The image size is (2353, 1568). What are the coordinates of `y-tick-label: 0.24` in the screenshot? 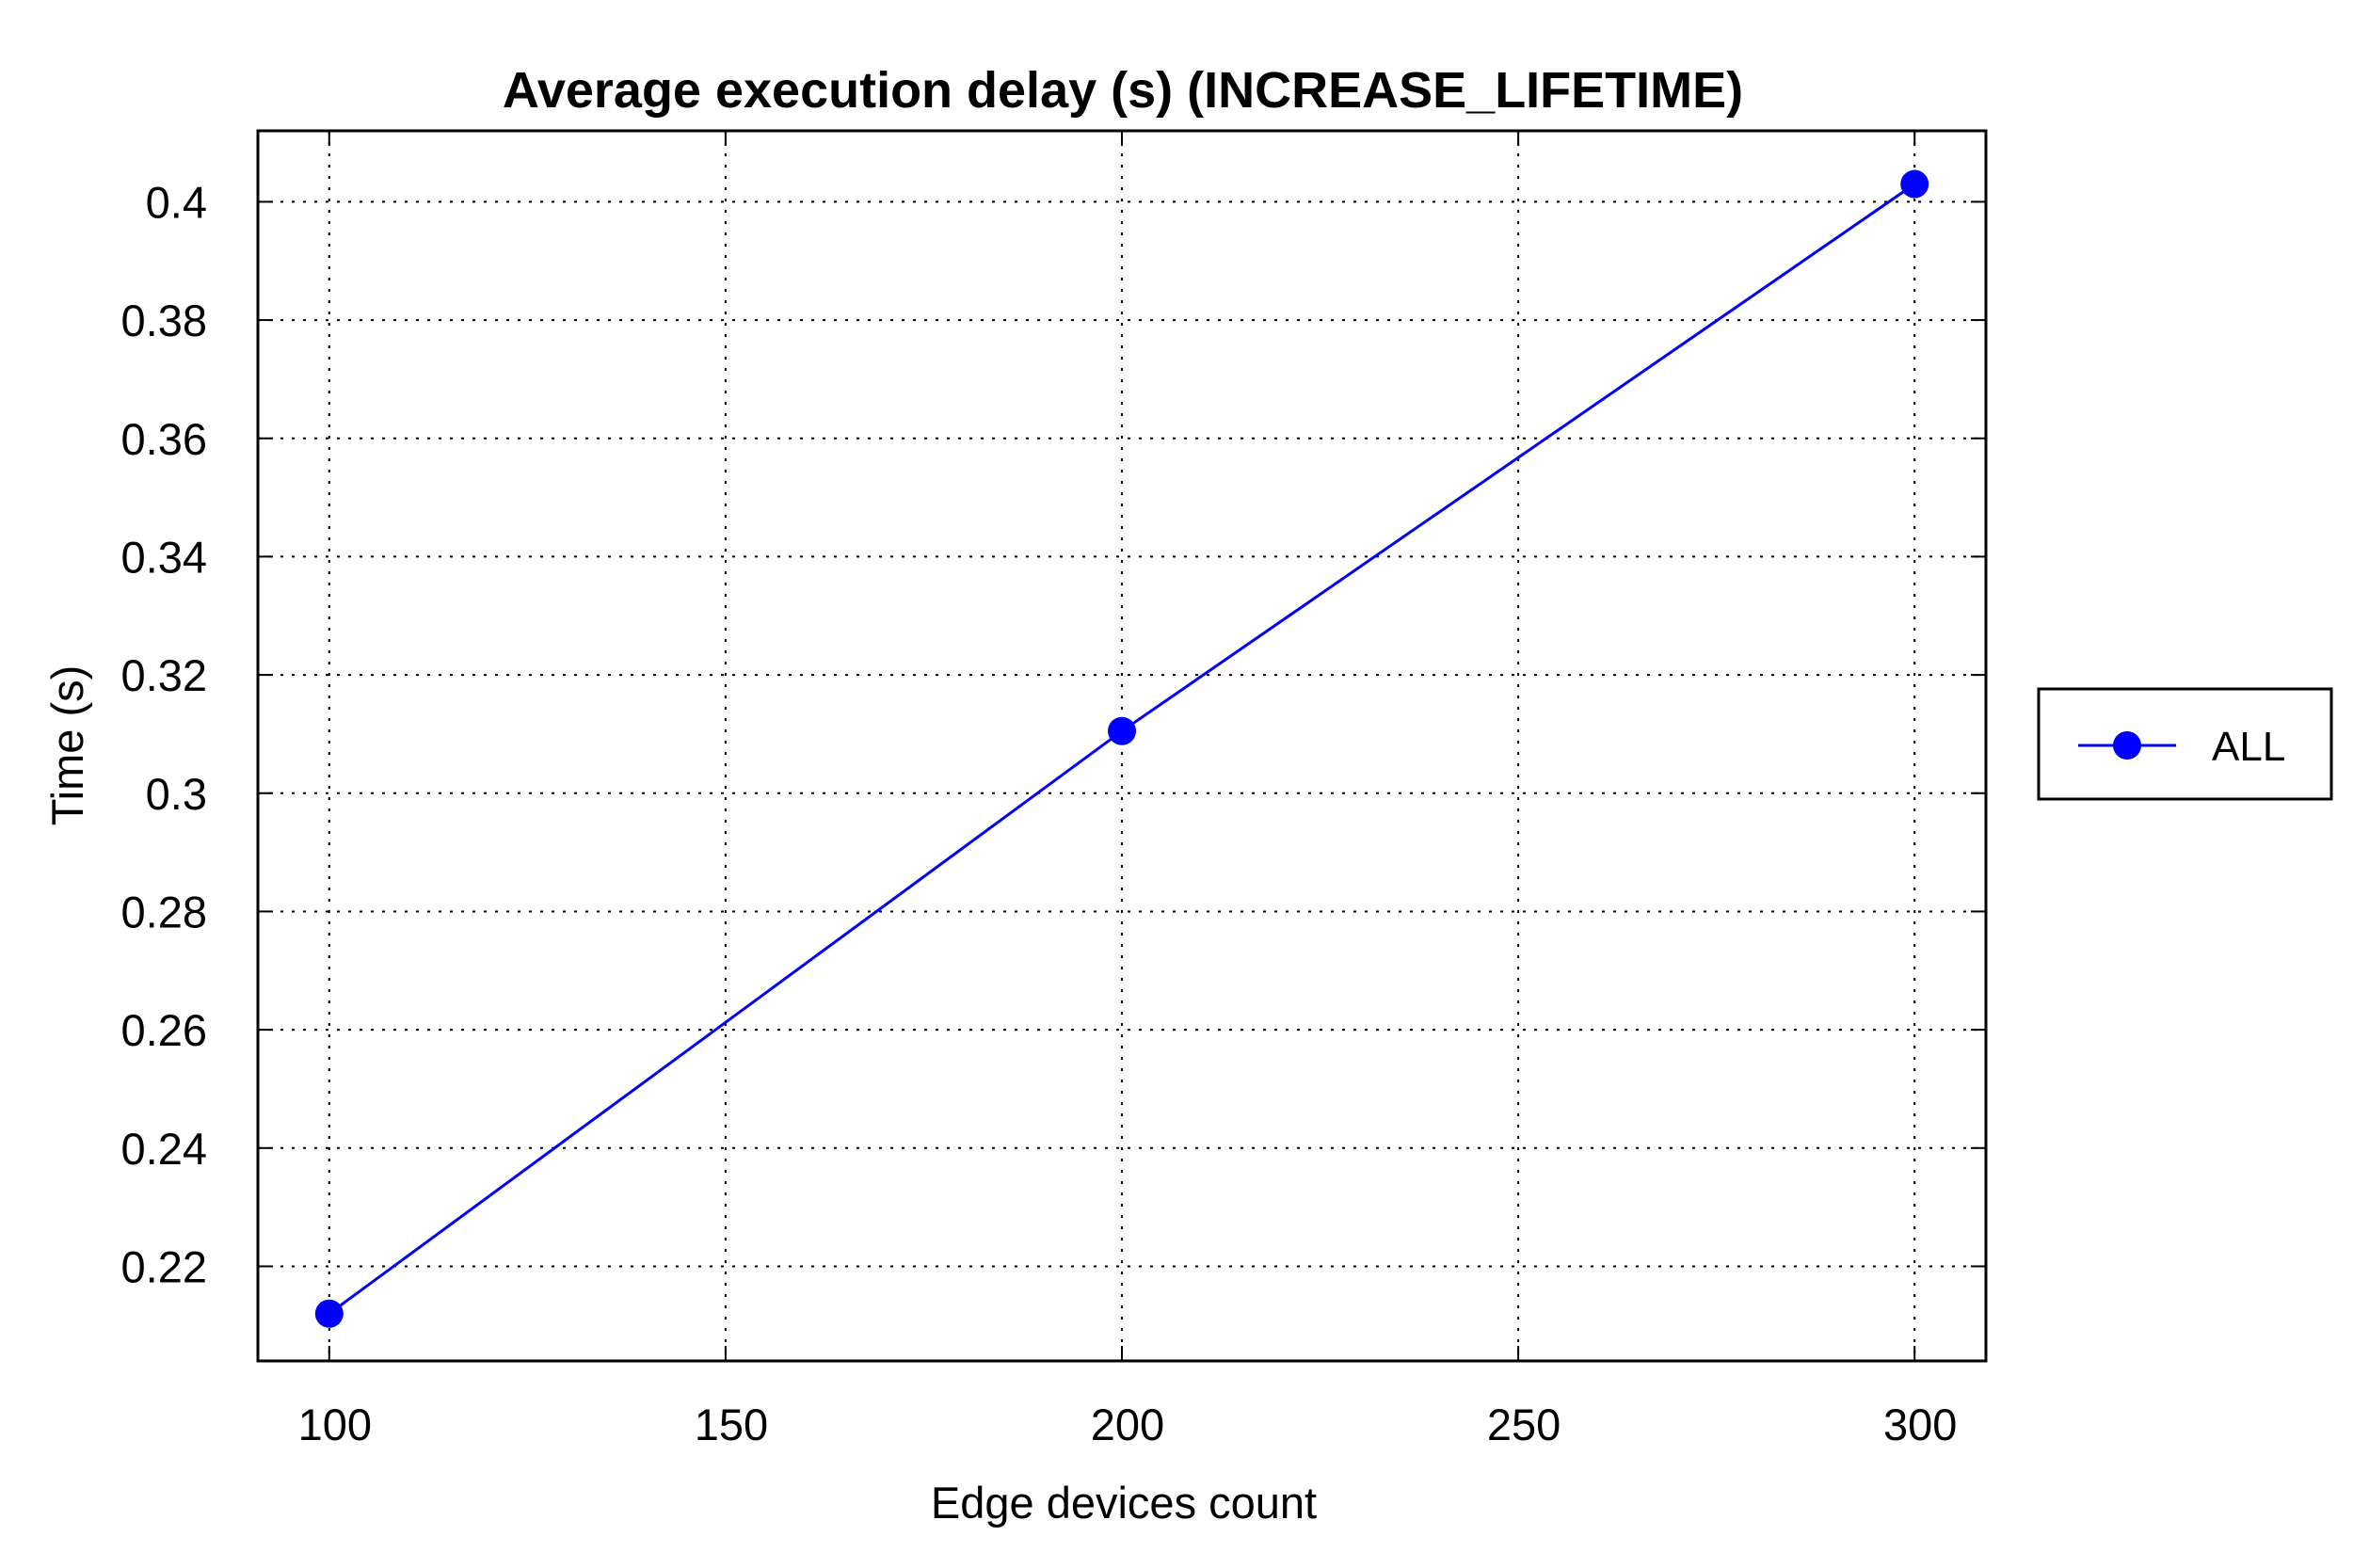 It's located at (164, 1149).